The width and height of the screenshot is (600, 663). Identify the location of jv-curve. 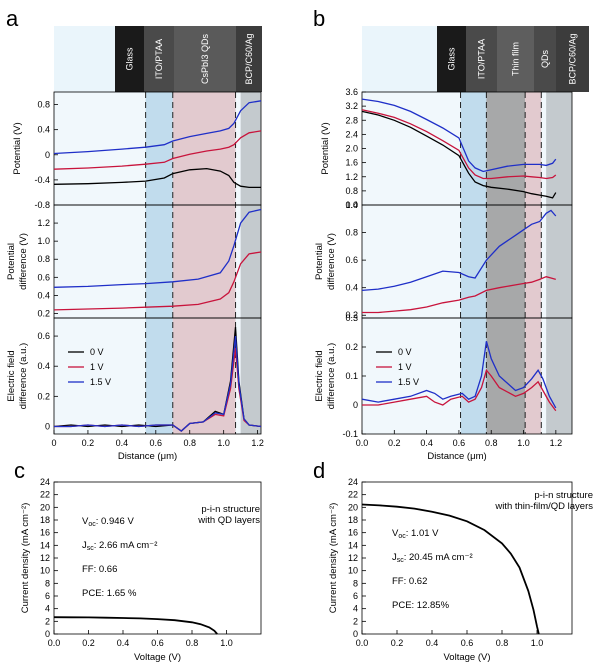
(135, 625).